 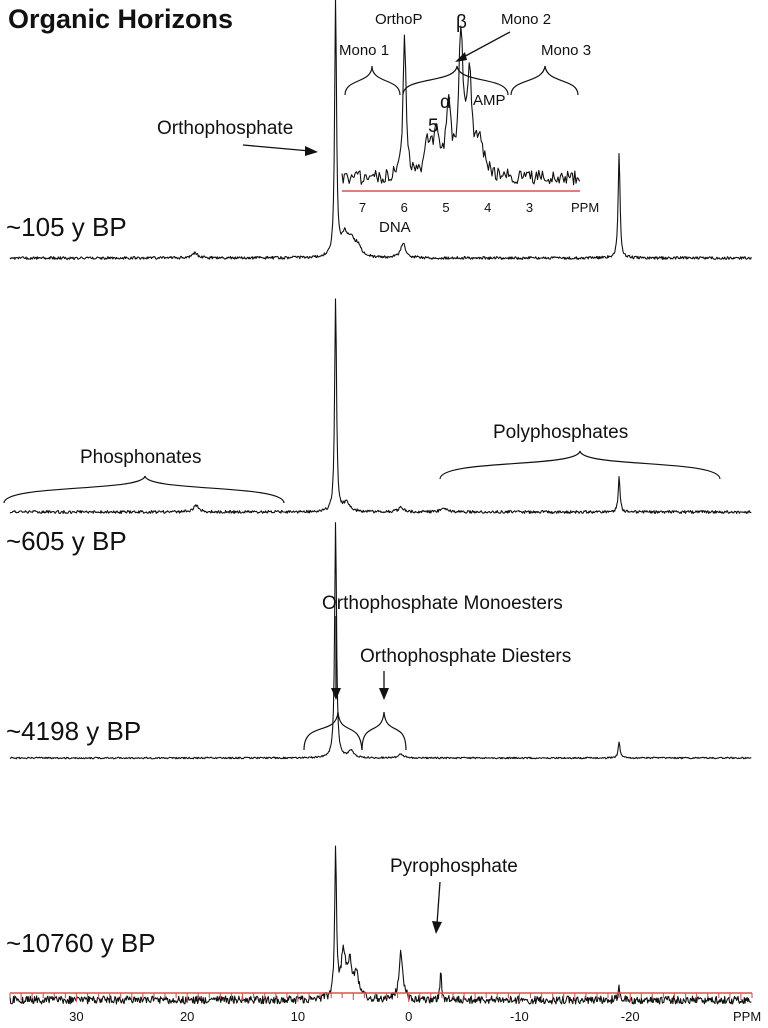 I want to click on diesters-brace, so click(x=384, y=731).